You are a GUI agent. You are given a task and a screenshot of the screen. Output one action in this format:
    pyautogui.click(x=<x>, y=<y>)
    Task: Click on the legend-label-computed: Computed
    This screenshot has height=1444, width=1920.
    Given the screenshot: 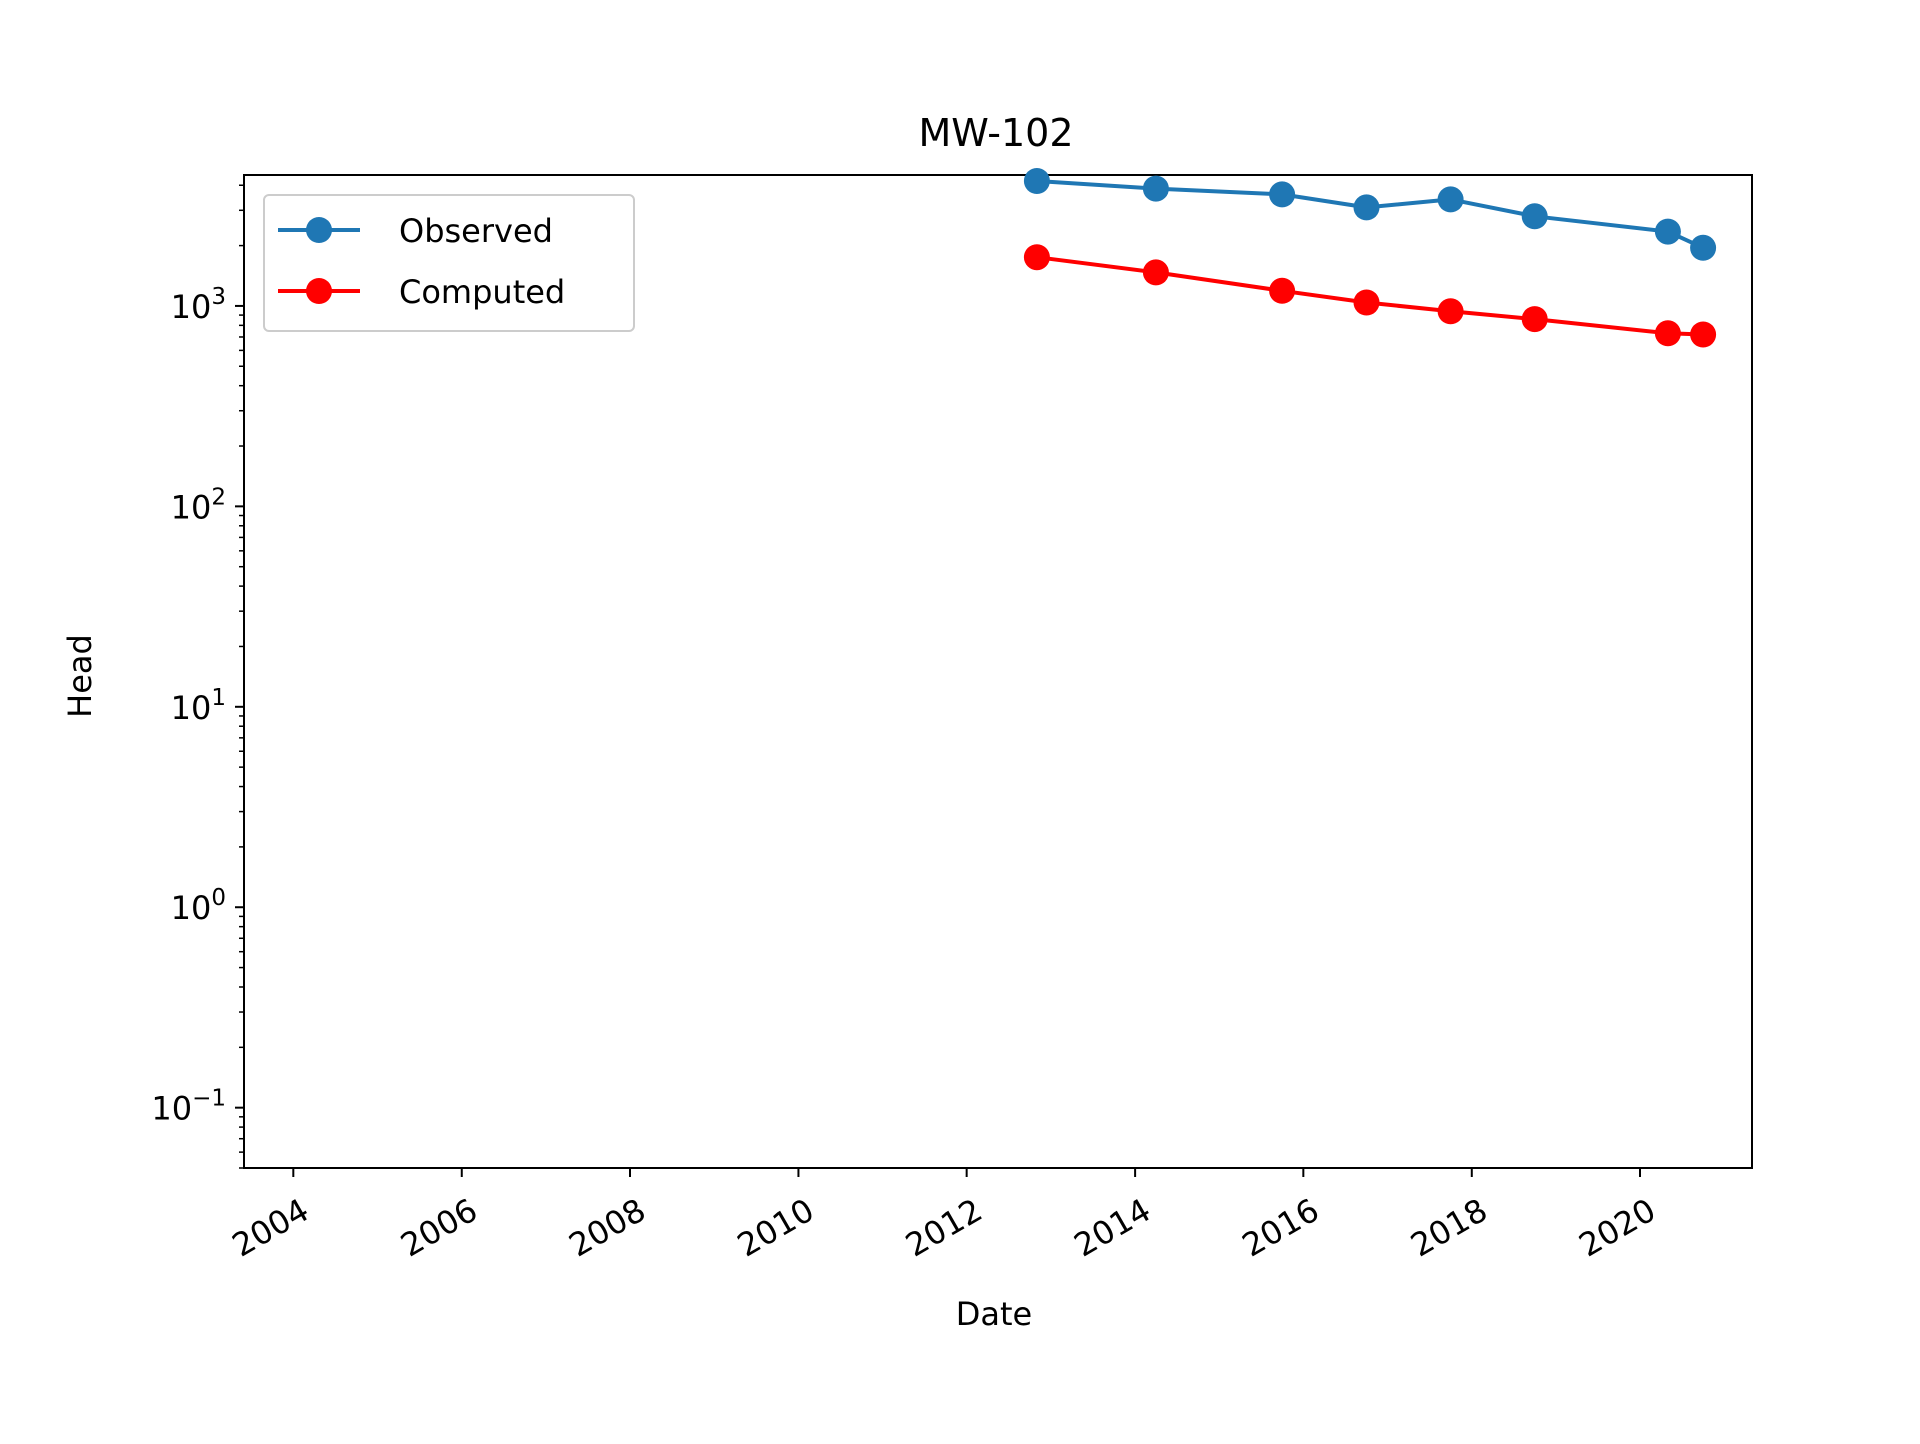 What is the action you would take?
    pyautogui.click(x=482, y=292)
    